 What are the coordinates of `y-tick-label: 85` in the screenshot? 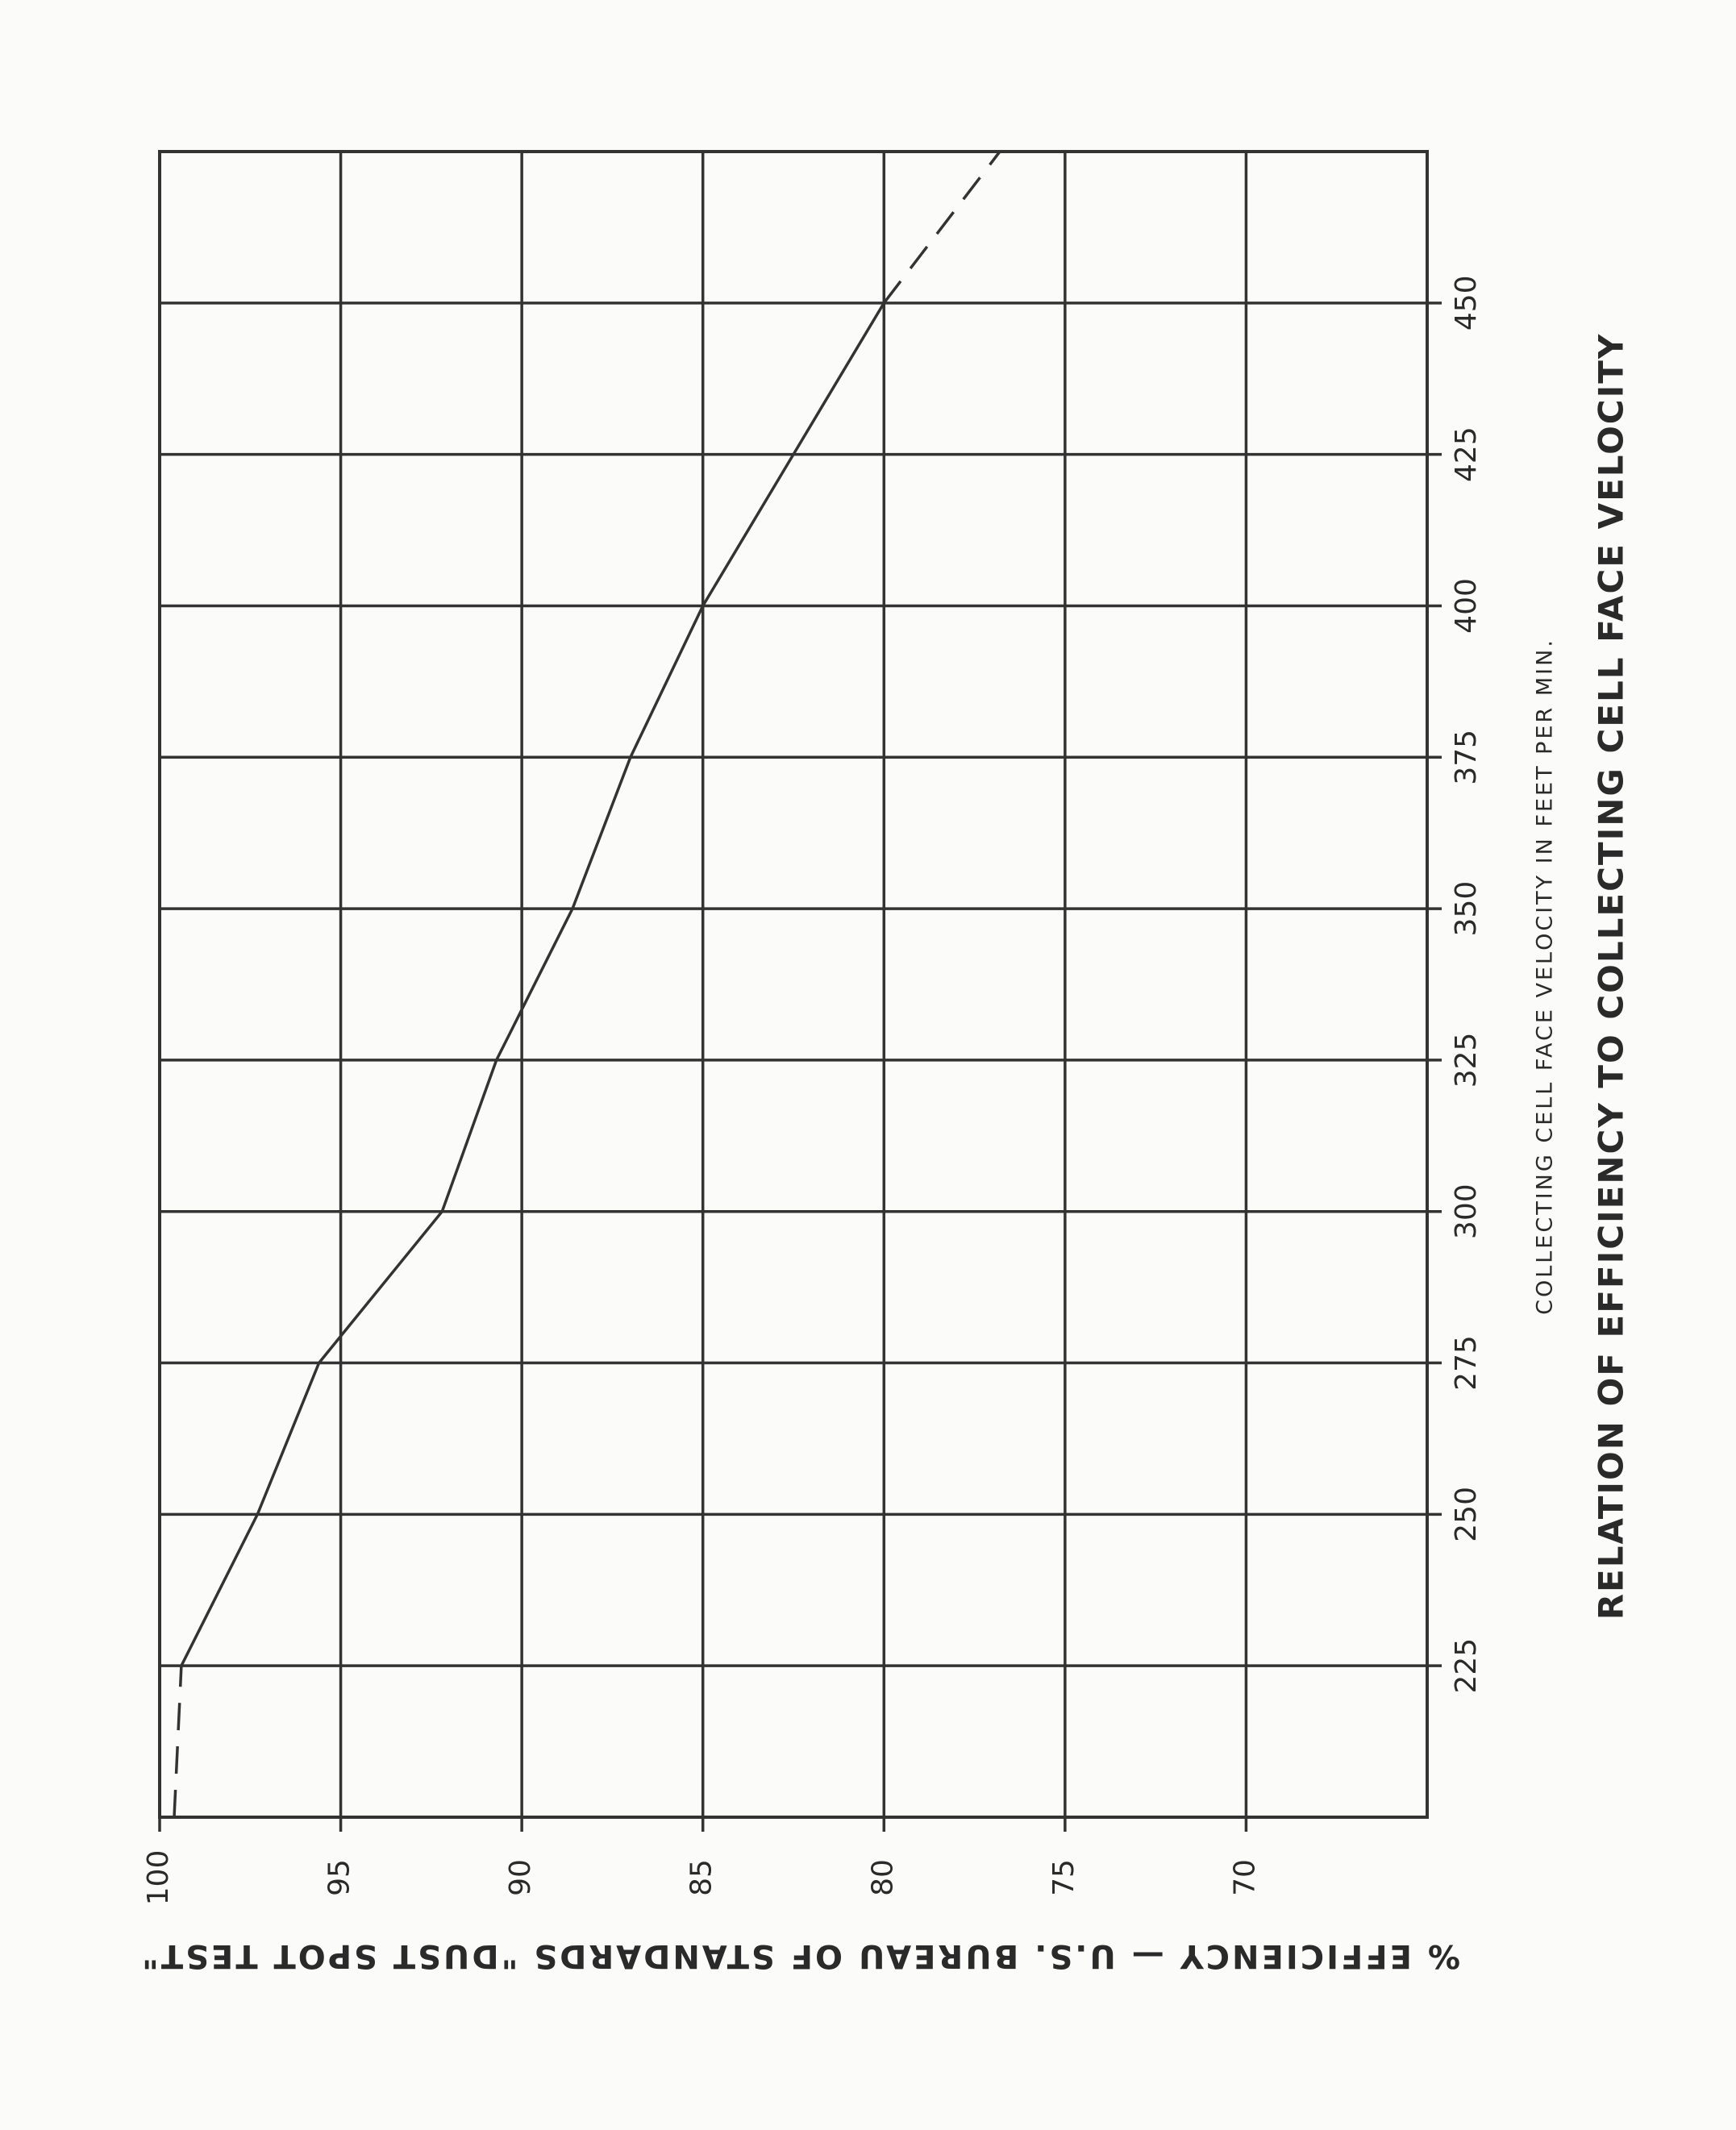 It's located at (701, 1877).